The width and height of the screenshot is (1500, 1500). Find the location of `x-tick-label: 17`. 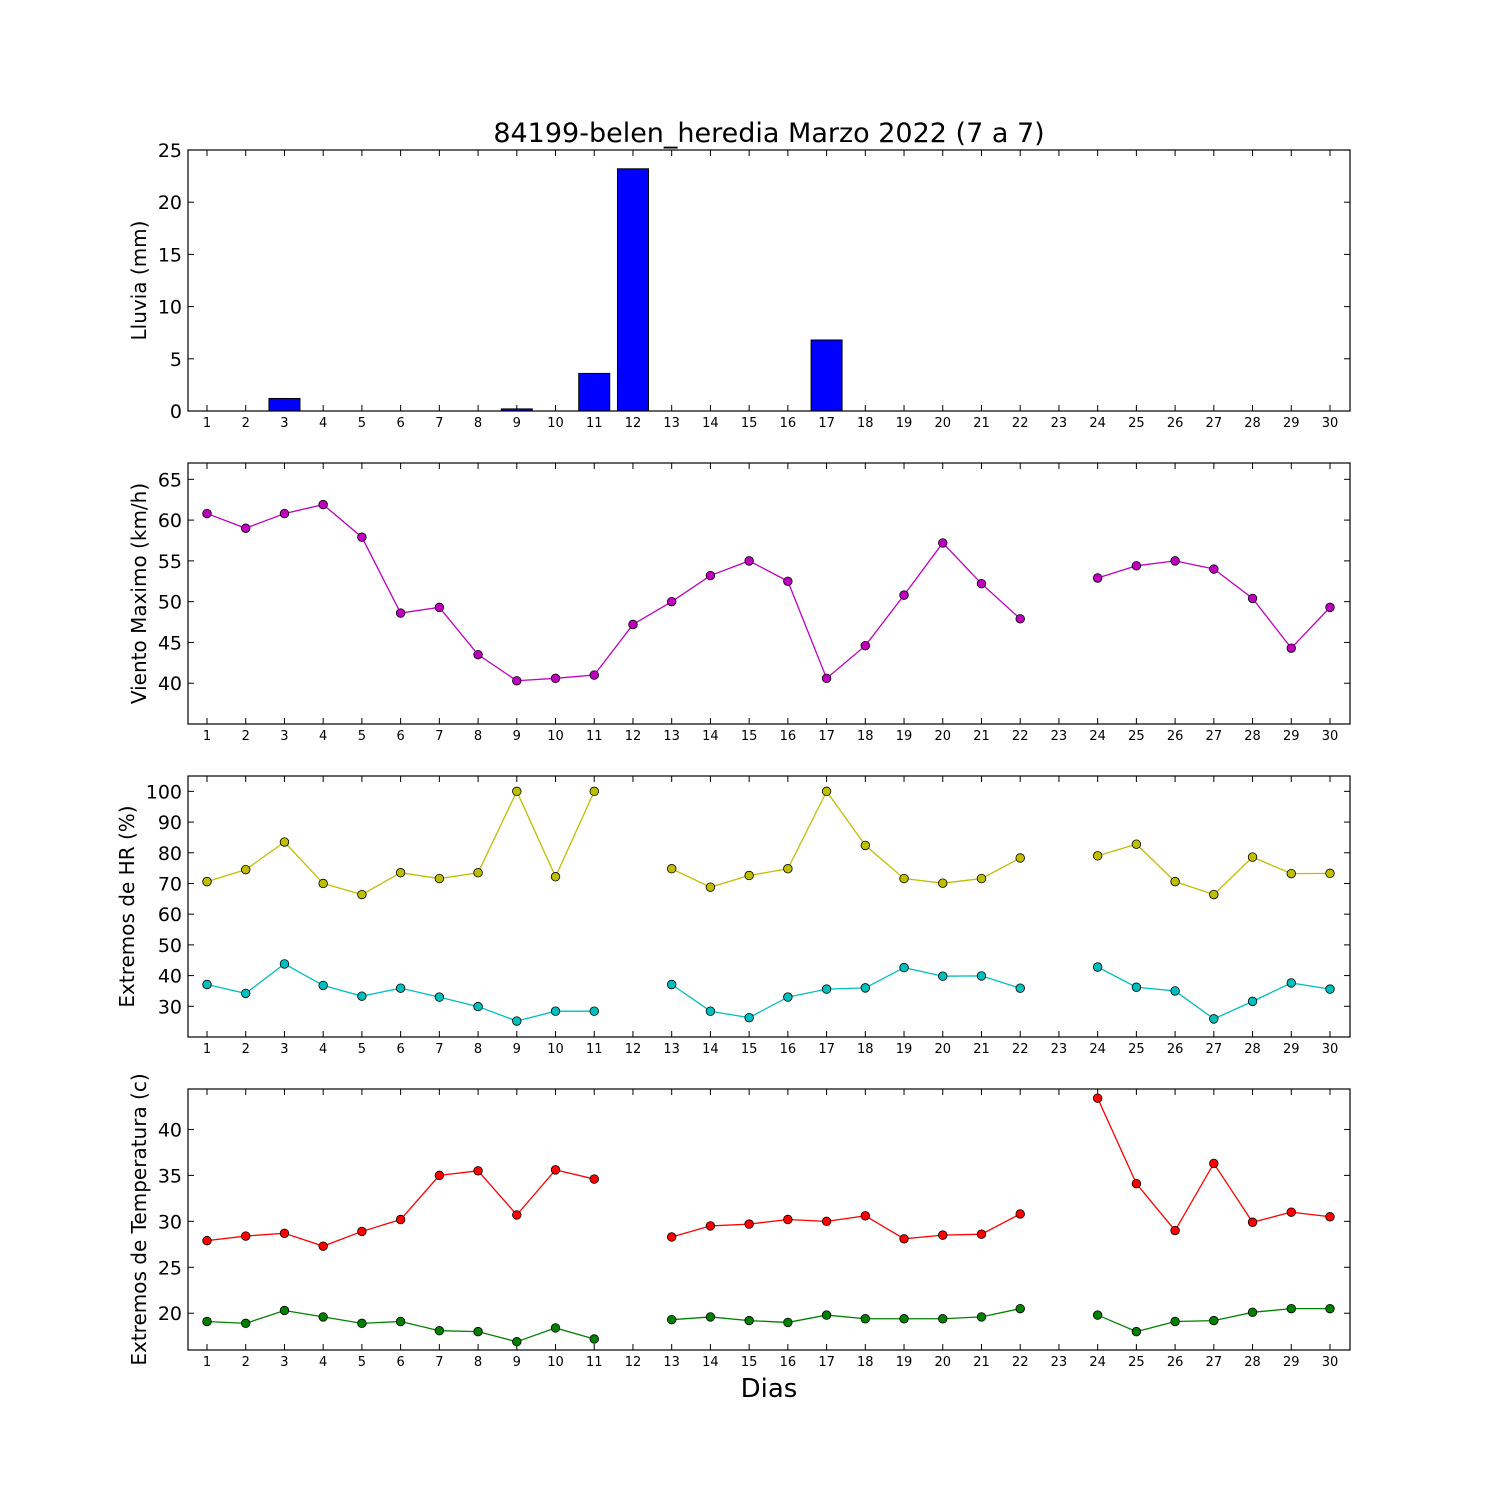

x-tick-label: 17 is located at coordinates (826, 1049).